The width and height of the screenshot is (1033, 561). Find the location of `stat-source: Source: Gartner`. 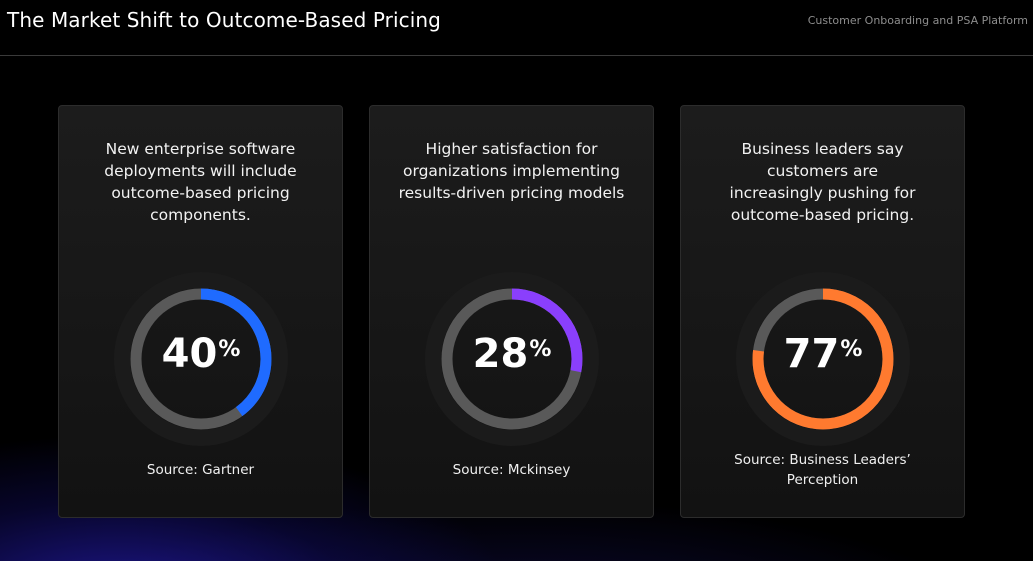

stat-source: Source: Gartner is located at coordinates (200, 470).